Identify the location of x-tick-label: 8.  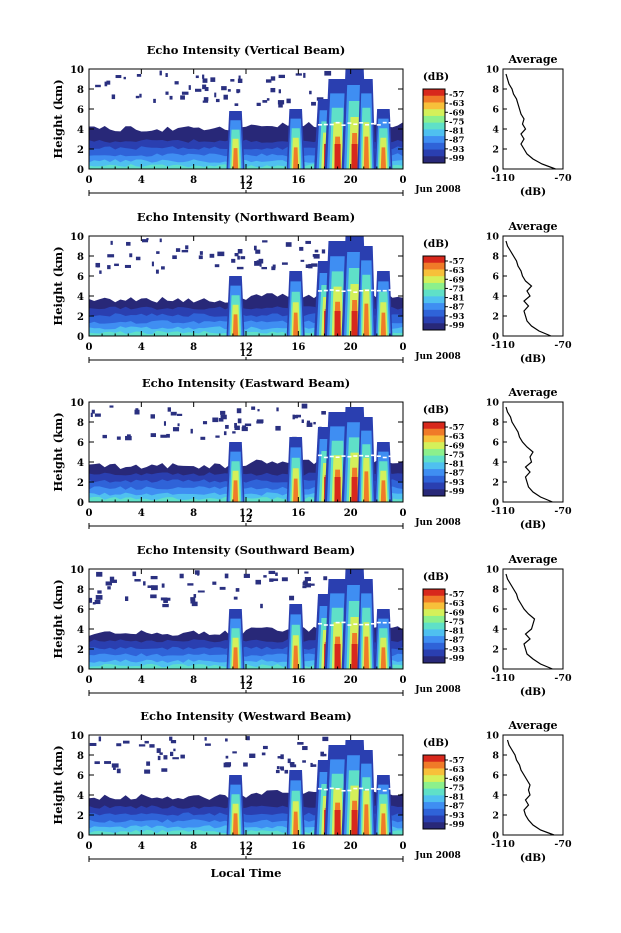
(193, 846).